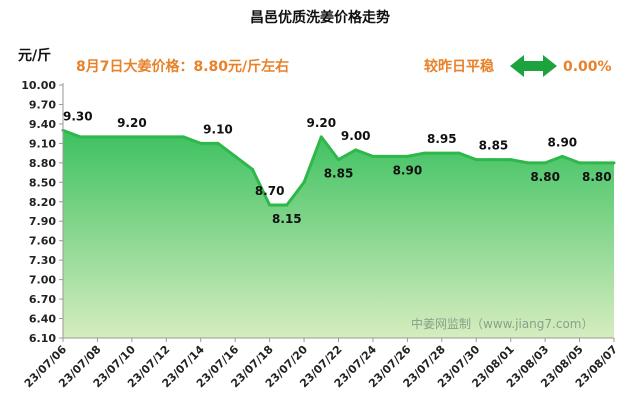  What do you see at coordinates (42, 143) in the screenshot?
I see `y-tick-label: 9.10` at bounding box center [42, 143].